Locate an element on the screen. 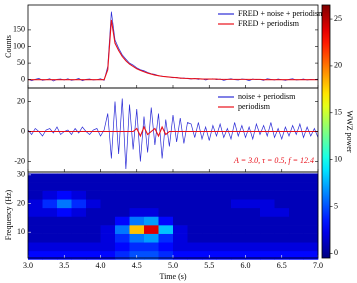 This screenshot has width=357, height=283. colorbar is located at coordinates (326, 131).